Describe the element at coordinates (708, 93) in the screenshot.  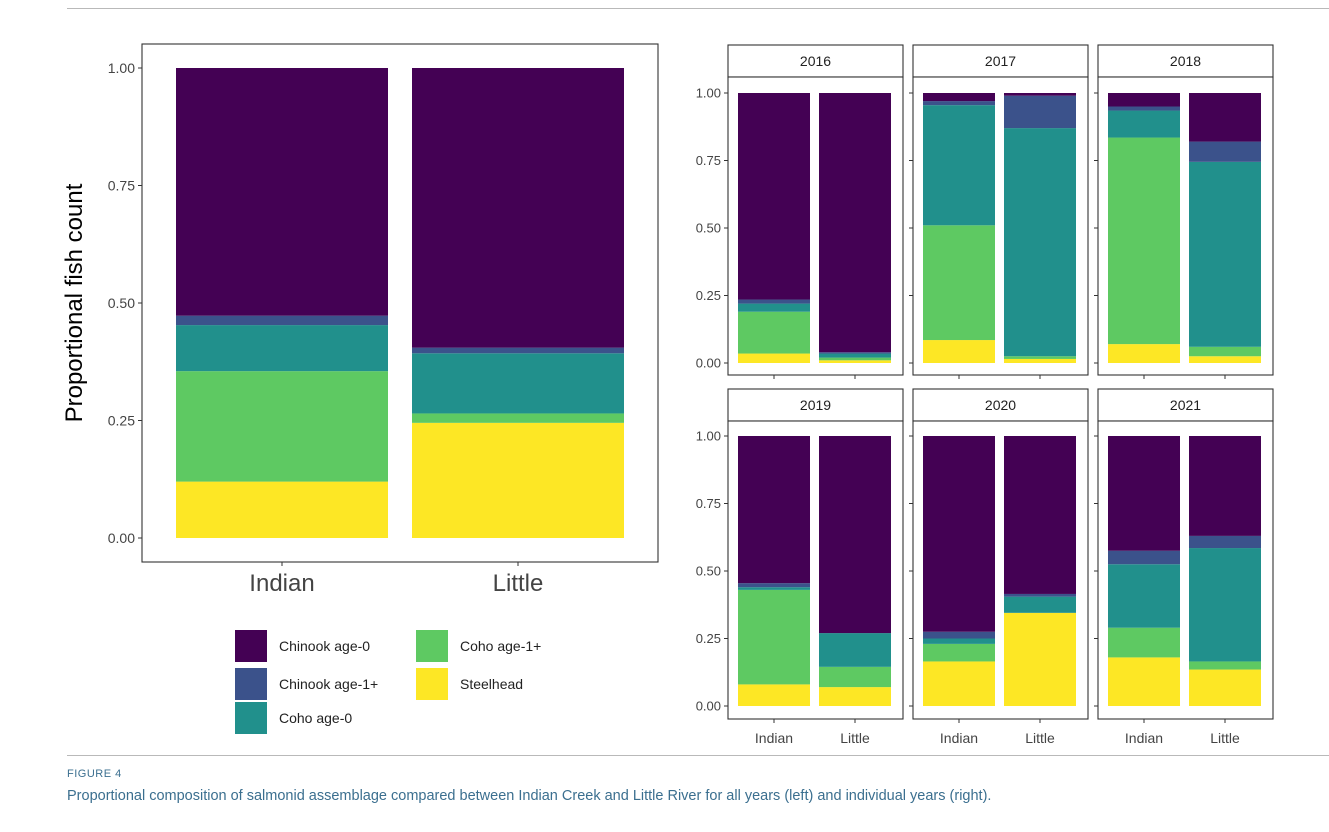
I see `facet-2016-y-tick-label: 1.00` at that location.